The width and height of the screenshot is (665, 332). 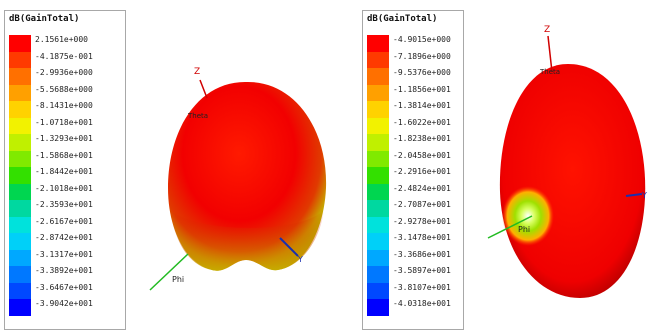 What do you see at coordinates (422, 204) in the screenshot?
I see `legend-tick-label: -2.7087e+001` at bounding box center [422, 204].